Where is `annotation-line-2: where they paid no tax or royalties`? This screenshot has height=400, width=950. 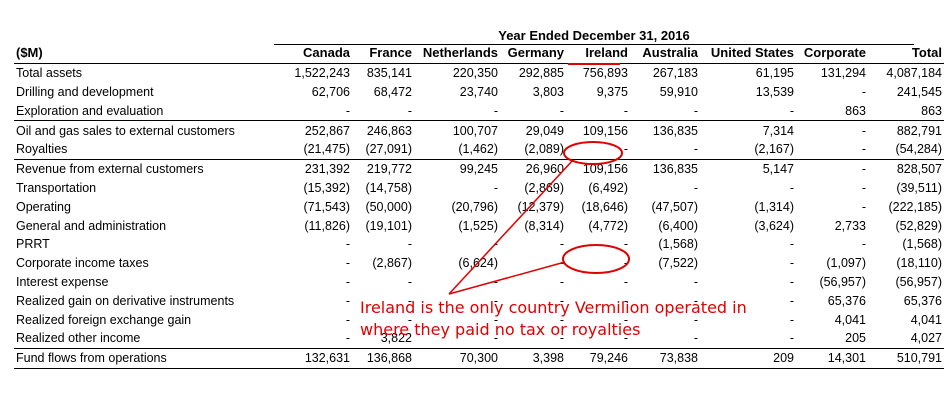
annotation-line-2: where they paid no tax or royalties is located at coordinates (500, 329).